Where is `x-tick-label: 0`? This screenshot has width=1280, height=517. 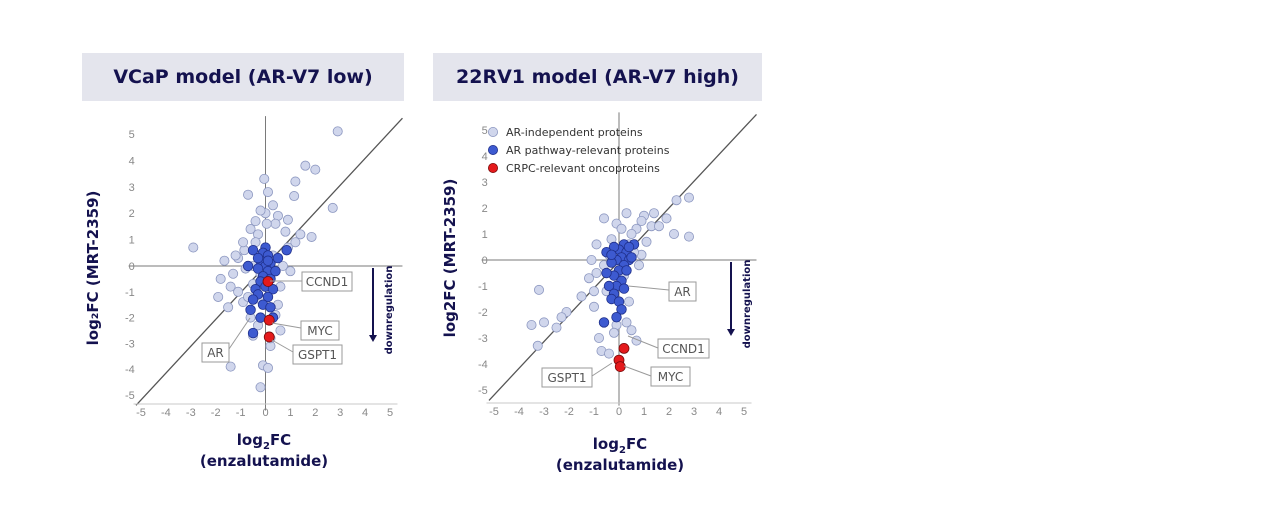 x-tick-label: 0 is located at coordinates (265, 413).